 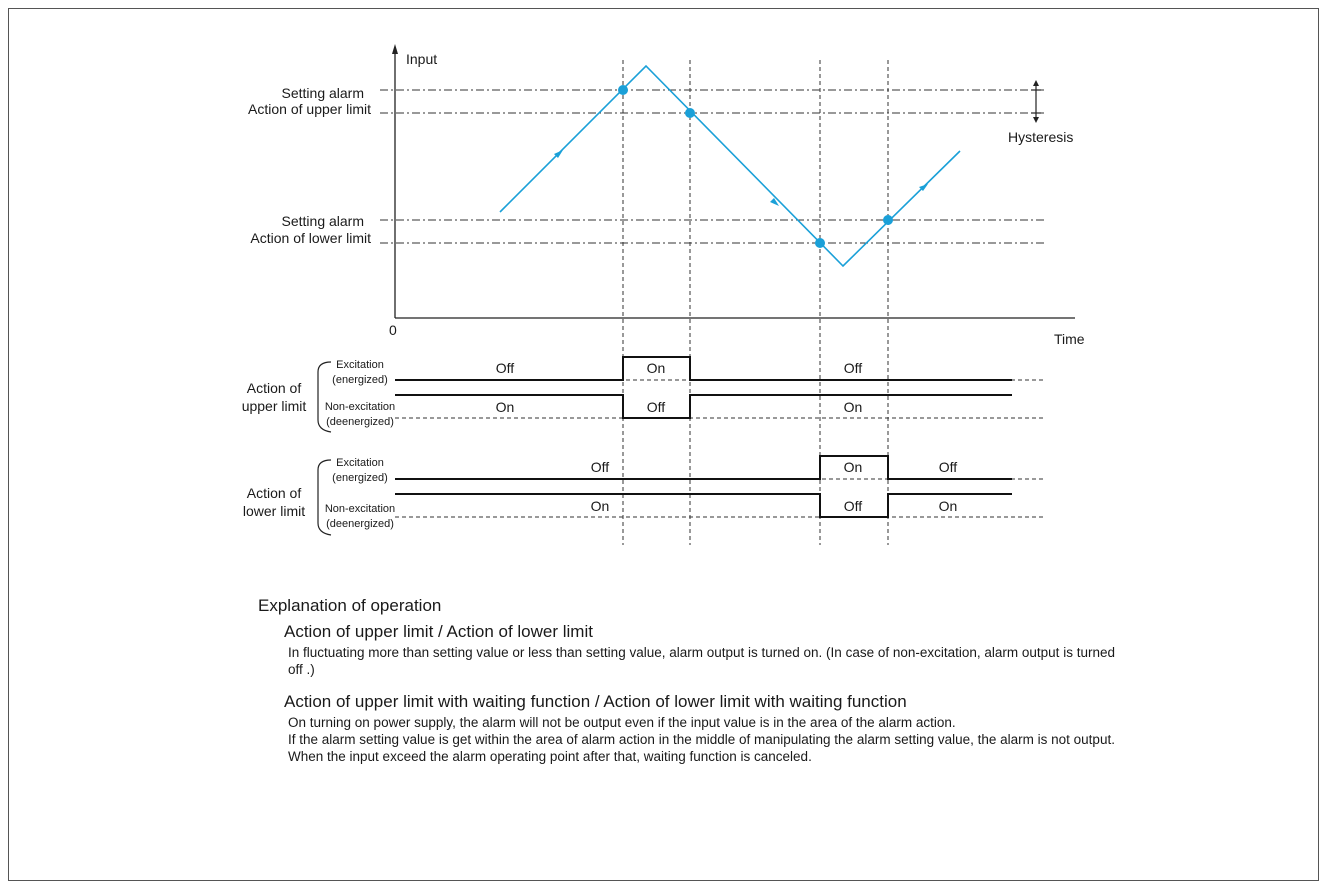 What do you see at coordinates (703, 406) in the screenshot?
I see `upper-nonexc-signal` at bounding box center [703, 406].